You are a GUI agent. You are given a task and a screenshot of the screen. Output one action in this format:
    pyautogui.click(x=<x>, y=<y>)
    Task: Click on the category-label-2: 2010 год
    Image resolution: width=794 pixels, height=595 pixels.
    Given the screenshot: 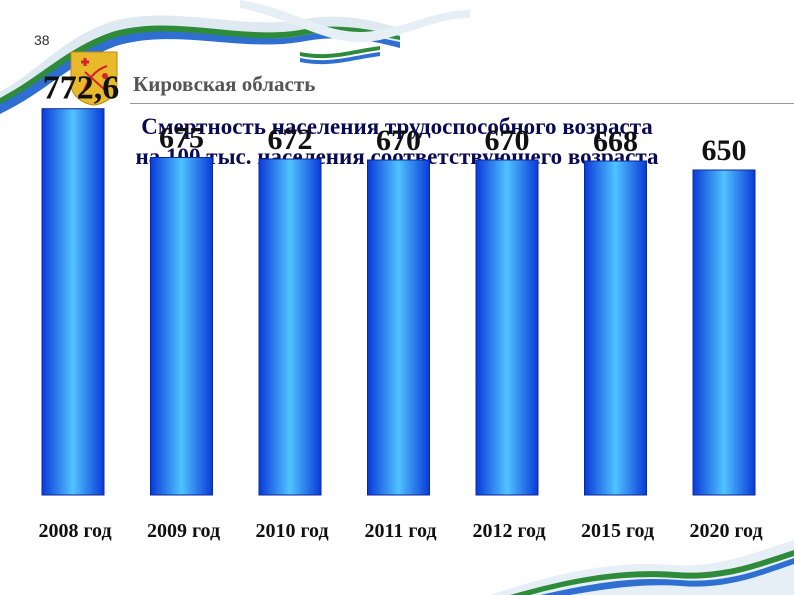 What is the action you would take?
    pyautogui.click(x=291, y=531)
    